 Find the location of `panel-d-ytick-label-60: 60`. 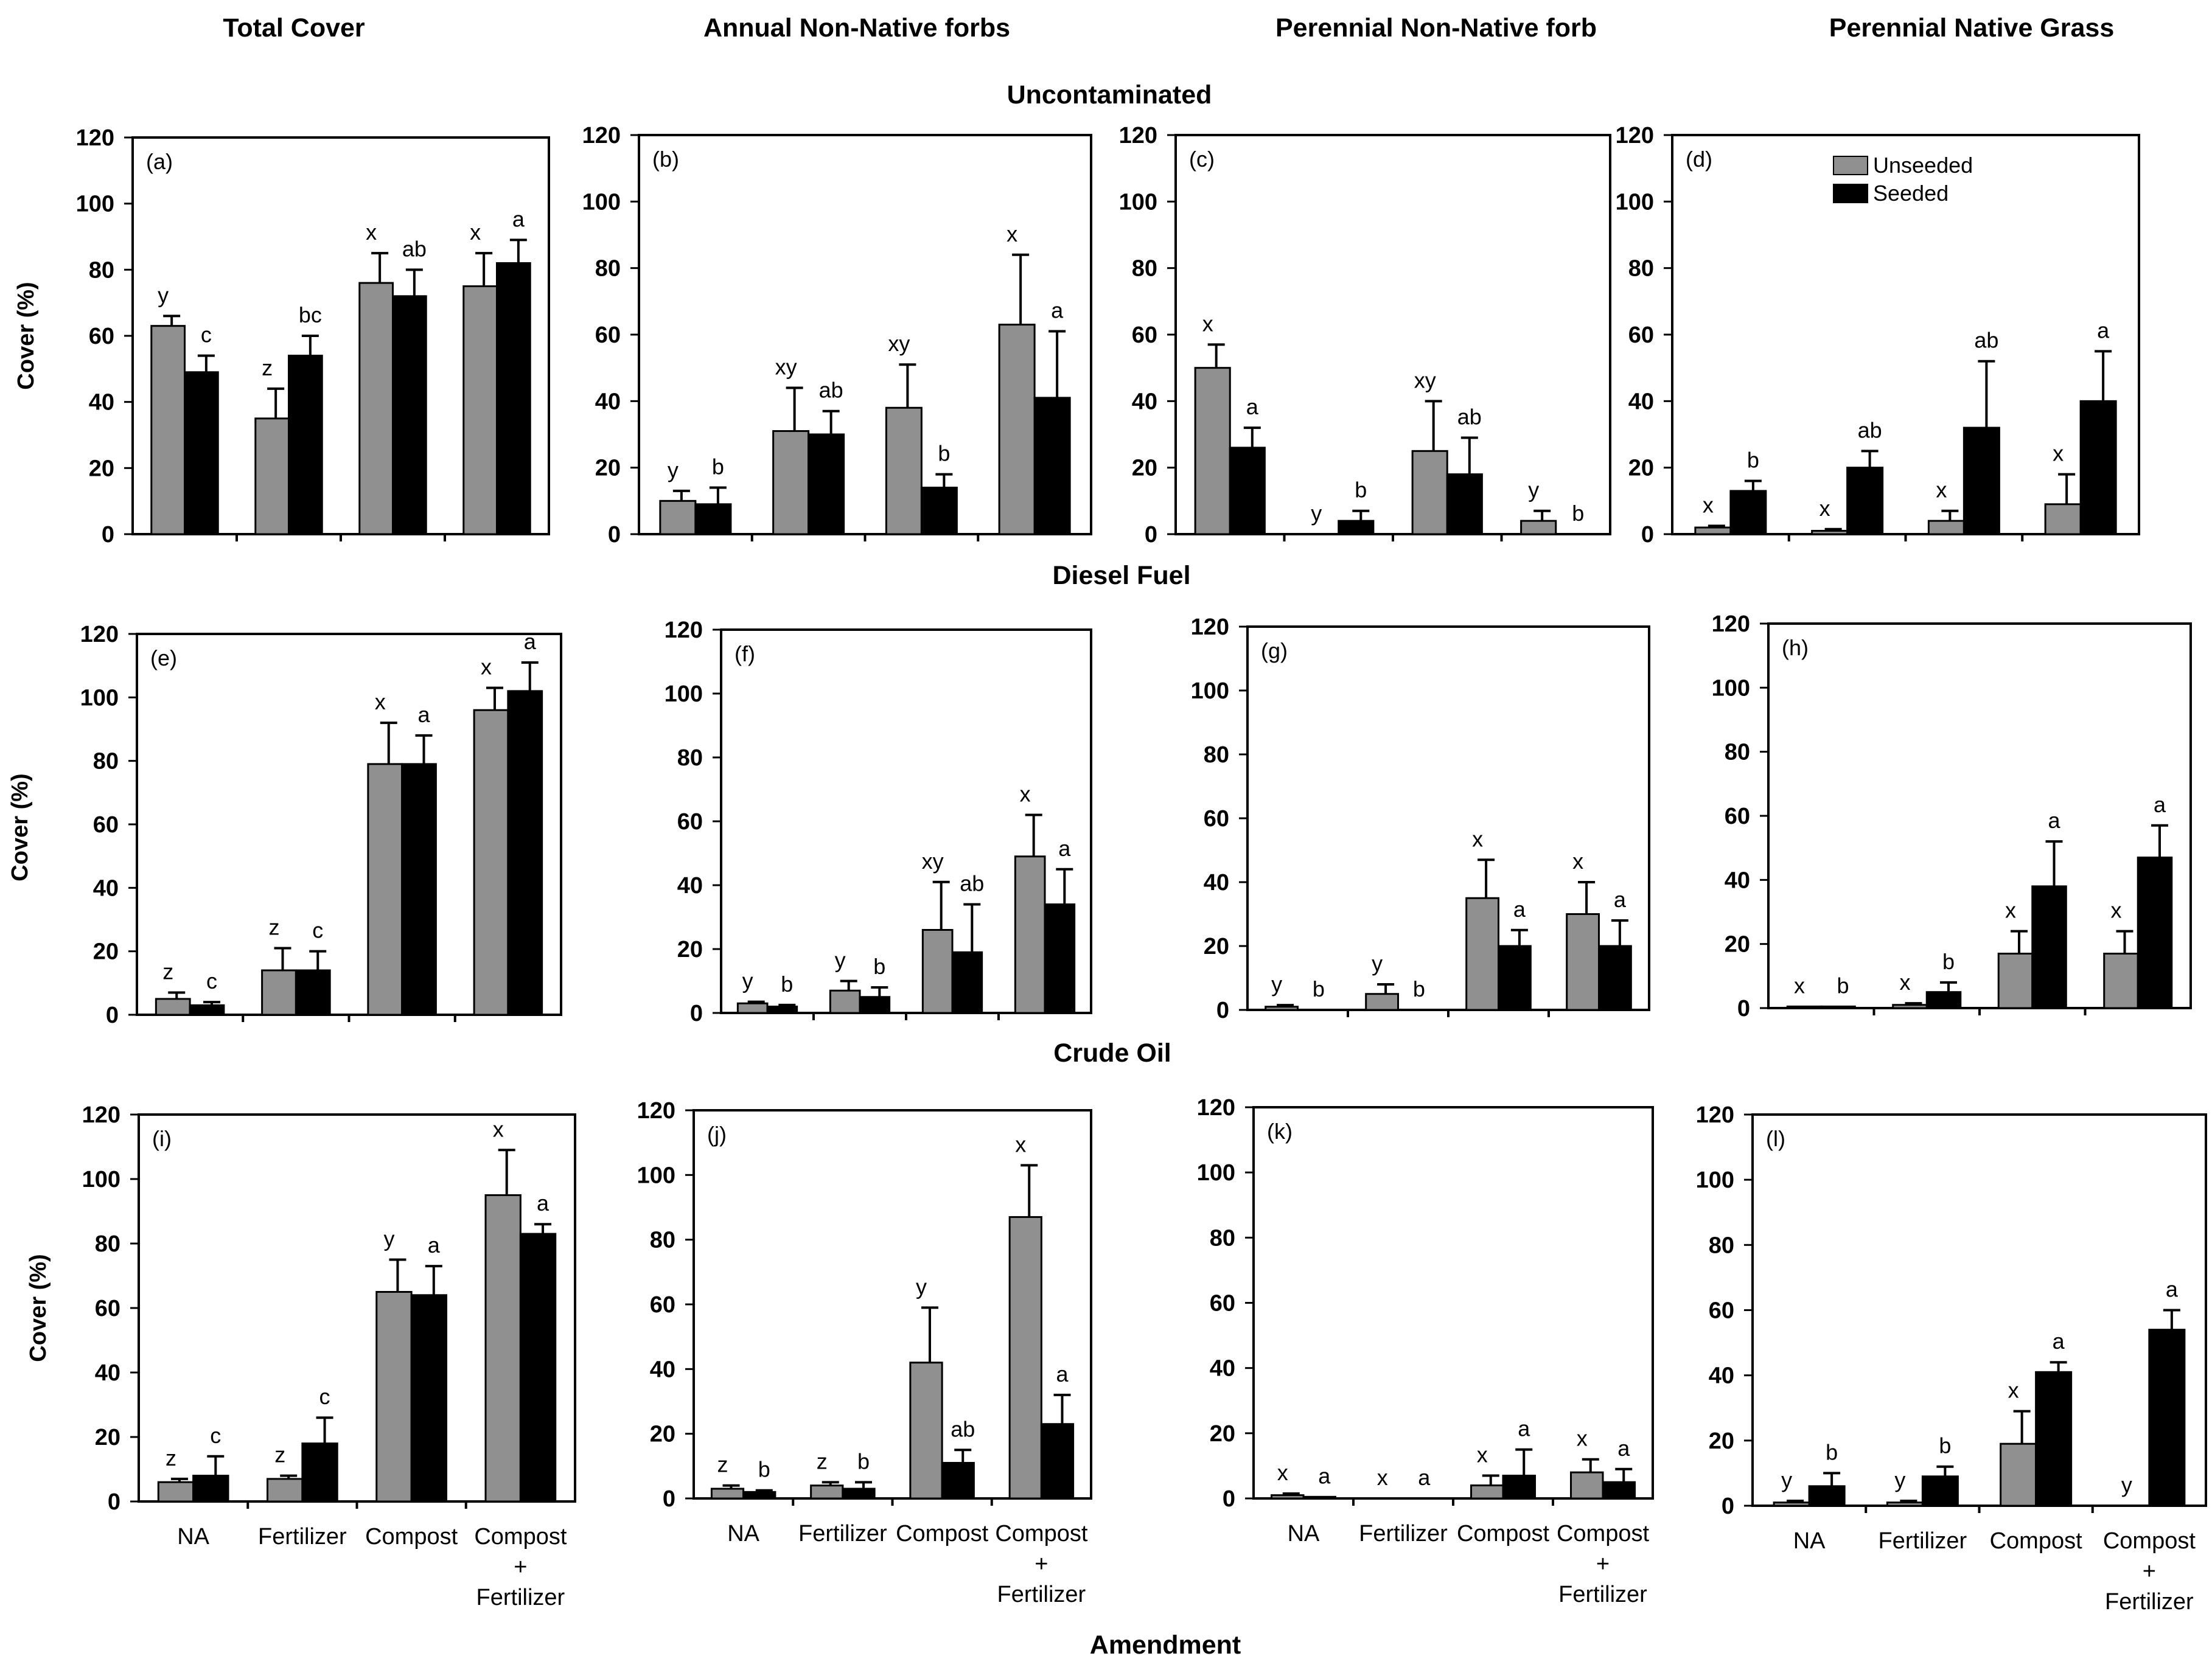

panel-d-ytick-label-60: 60 is located at coordinates (1641, 335).